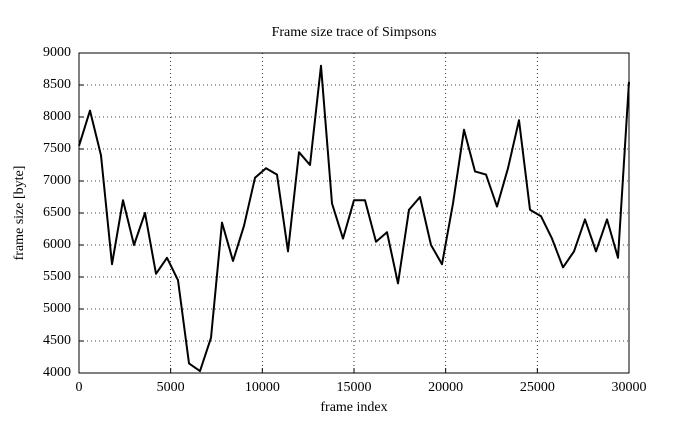  Describe the element at coordinates (445, 387) in the screenshot. I see `x-tick-label: 20000` at that location.